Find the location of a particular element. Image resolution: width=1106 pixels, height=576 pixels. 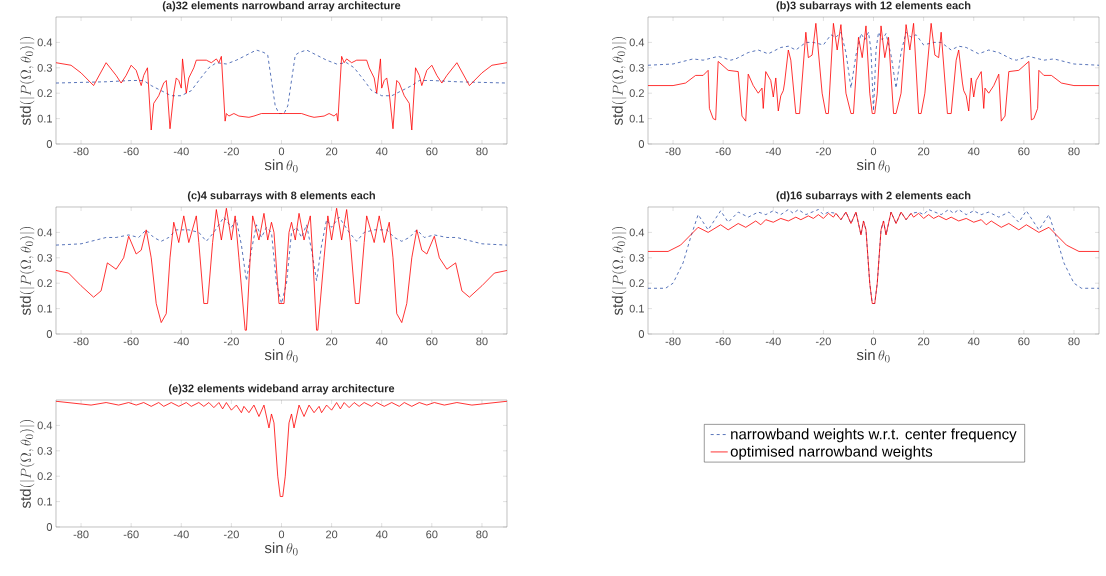

chart-title: (b)3 subarrays with 12 elements each is located at coordinates (873, 6).